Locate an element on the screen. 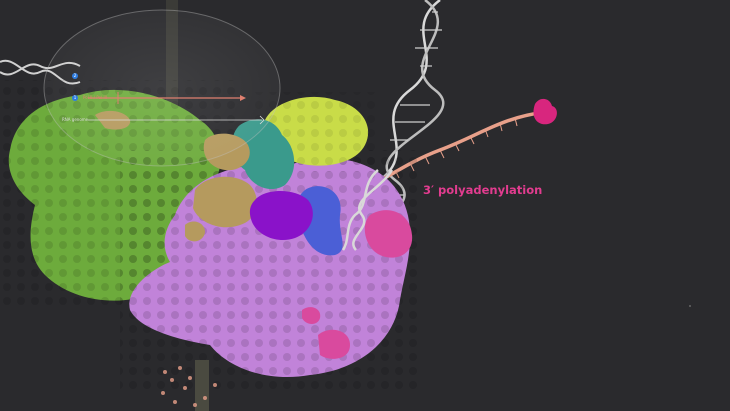  rna-cap is located at coordinates (545, 111).